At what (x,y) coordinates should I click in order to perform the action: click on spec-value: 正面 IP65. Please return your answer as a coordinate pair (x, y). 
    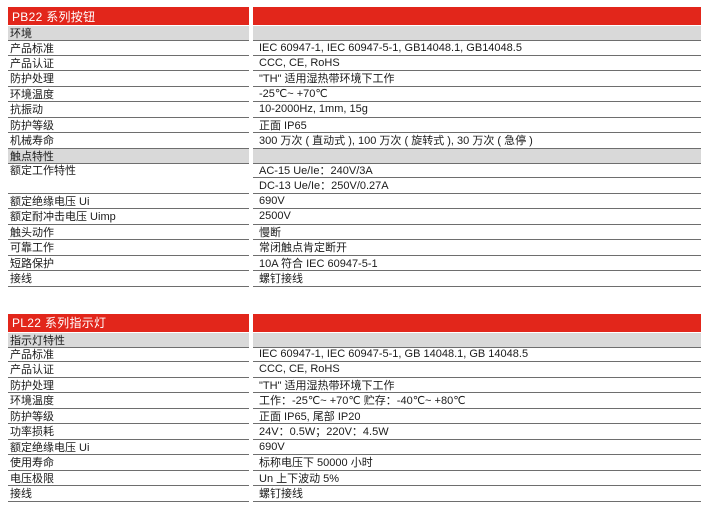
    Looking at the image, I should click on (283, 125).